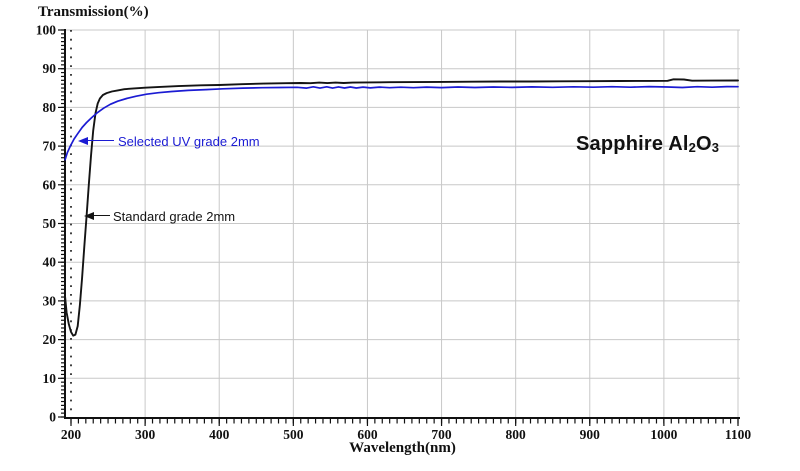 The width and height of the screenshot is (800, 471). What do you see at coordinates (516, 434) in the screenshot?
I see `svg-text: 800` at bounding box center [516, 434].